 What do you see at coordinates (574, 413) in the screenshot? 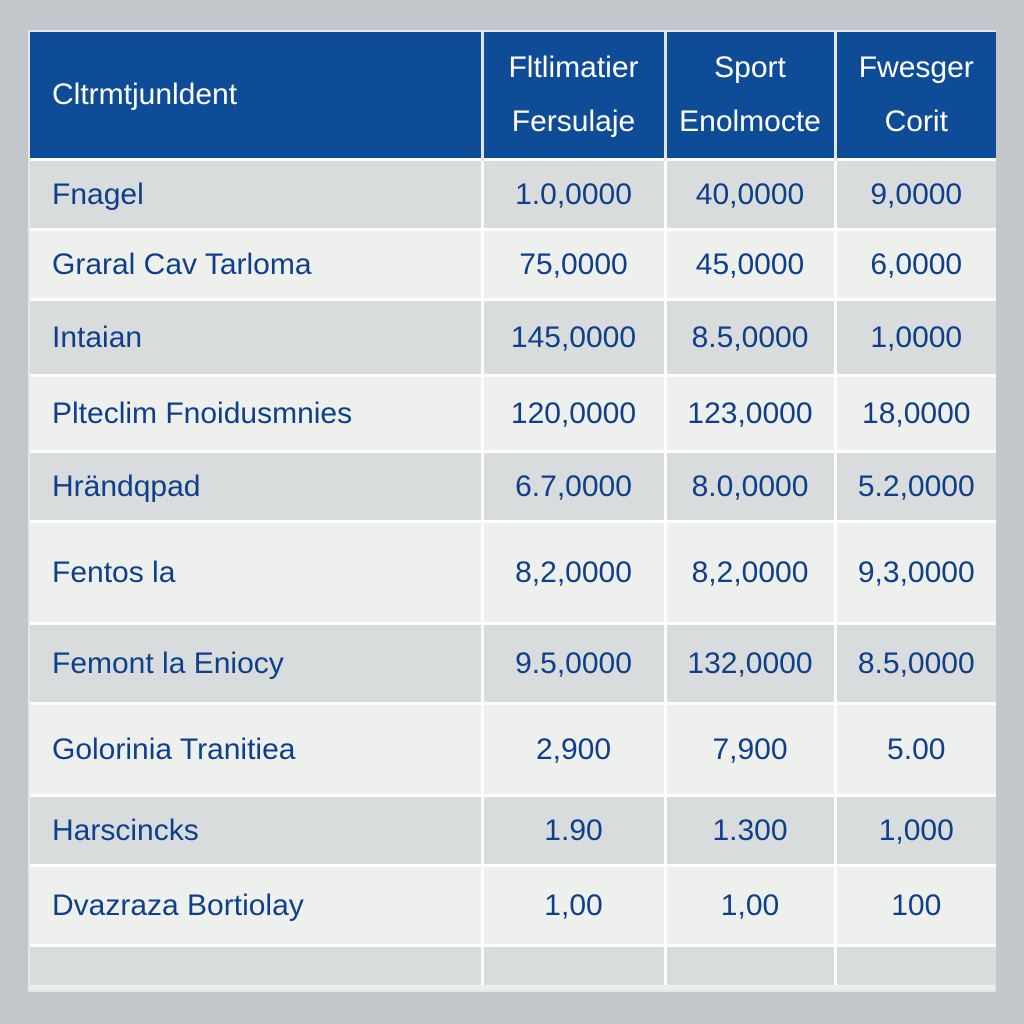
I see `cell-value: 120,0000` at bounding box center [574, 413].